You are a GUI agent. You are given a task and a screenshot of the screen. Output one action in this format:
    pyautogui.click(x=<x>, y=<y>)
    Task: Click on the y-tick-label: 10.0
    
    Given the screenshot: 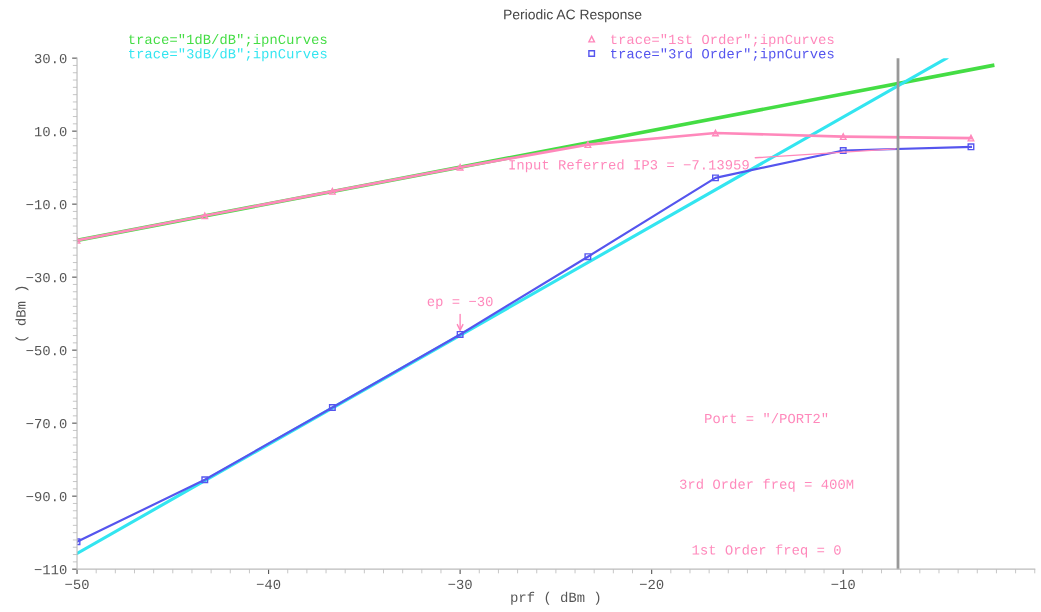 What is the action you would take?
    pyautogui.click(x=50, y=131)
    